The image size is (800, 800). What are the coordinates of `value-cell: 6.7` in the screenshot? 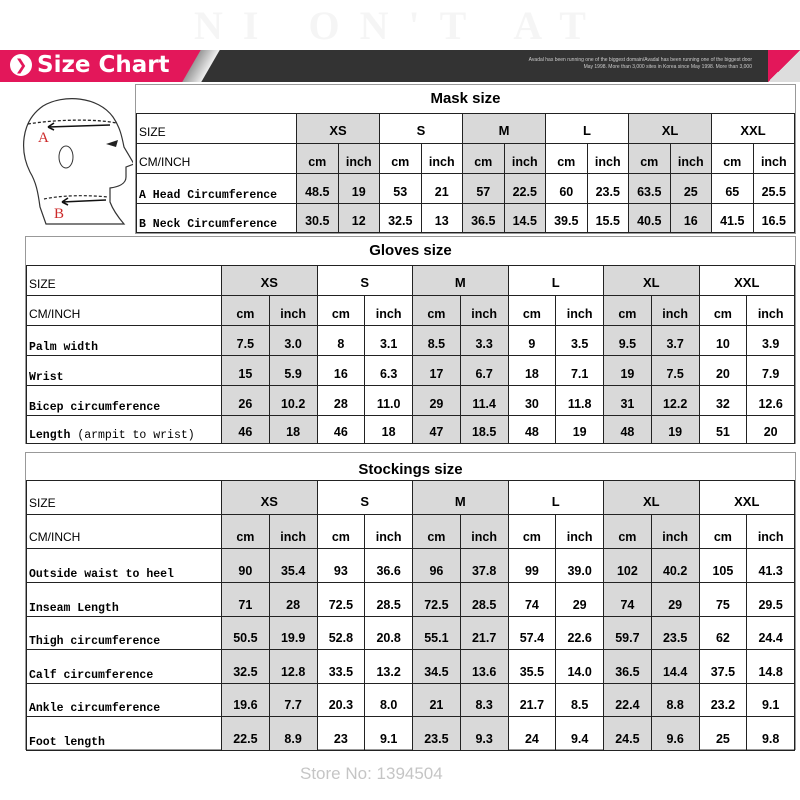 It's located at (484, 370).